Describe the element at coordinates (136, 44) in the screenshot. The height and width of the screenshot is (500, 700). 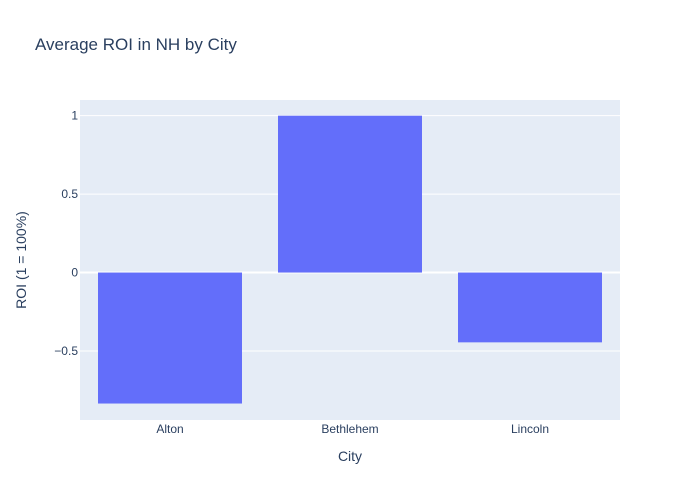
I see `chart-title: Average ROI in NH by City` at that location.